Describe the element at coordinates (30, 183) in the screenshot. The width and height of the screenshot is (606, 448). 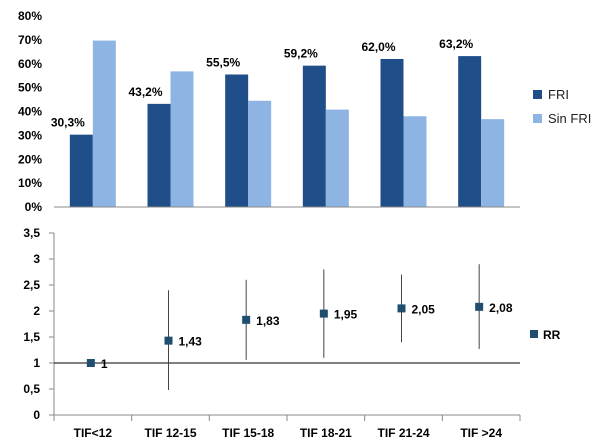
I see `bar-y-tick-label: 10%` at that location.